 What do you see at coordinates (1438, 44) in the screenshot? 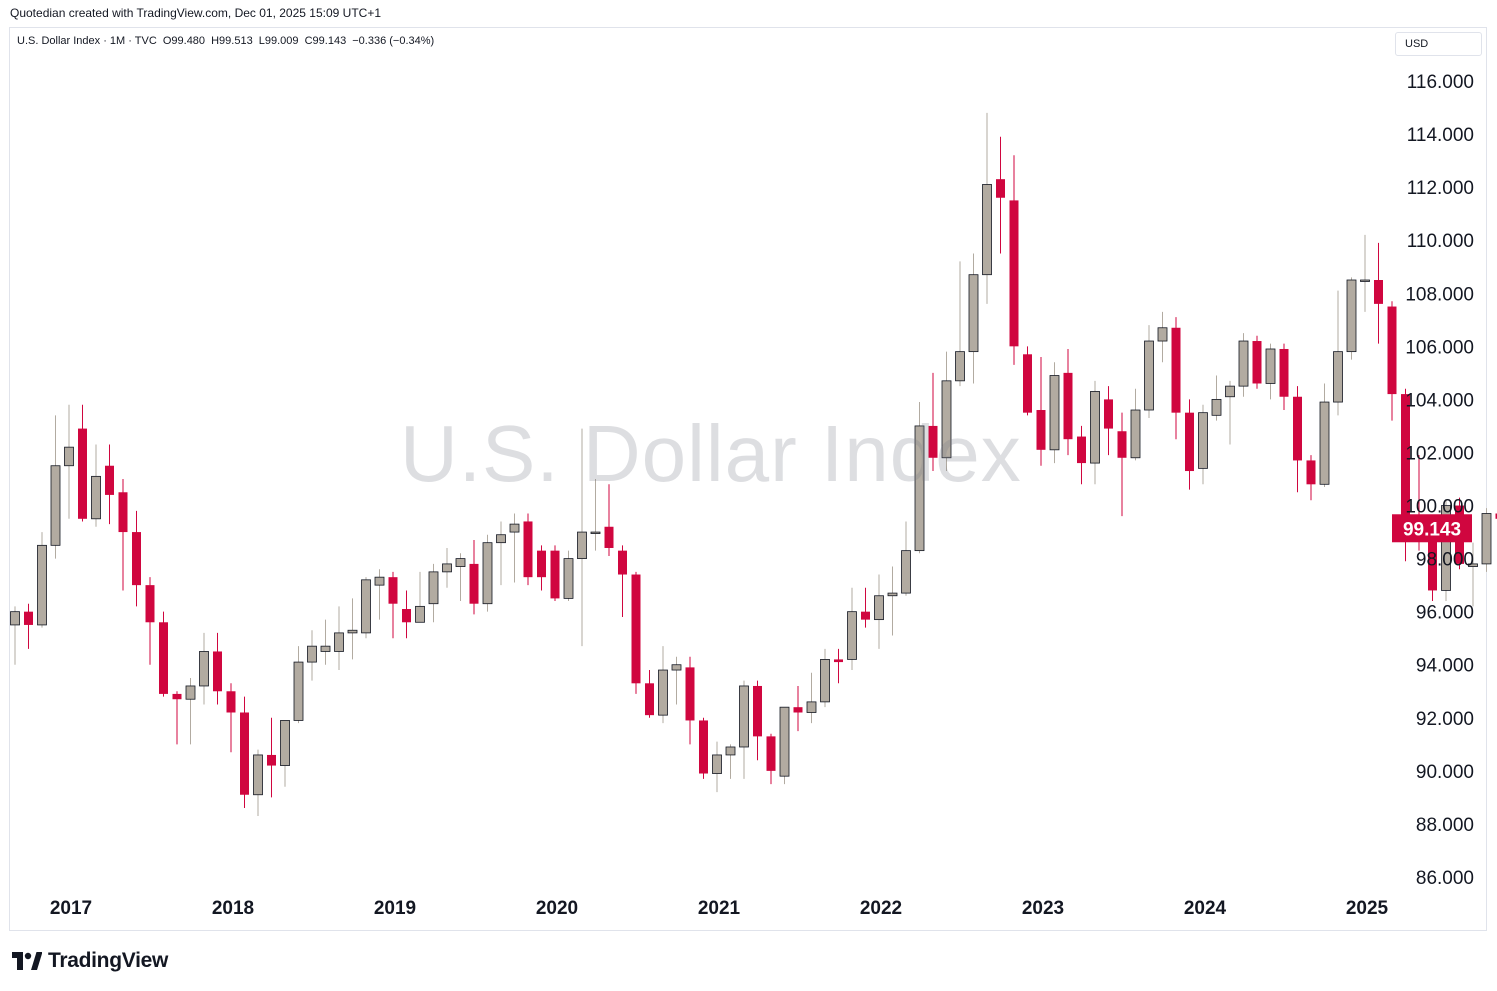
I see `currency-selector: USD` at bounding box center [1438, 44].